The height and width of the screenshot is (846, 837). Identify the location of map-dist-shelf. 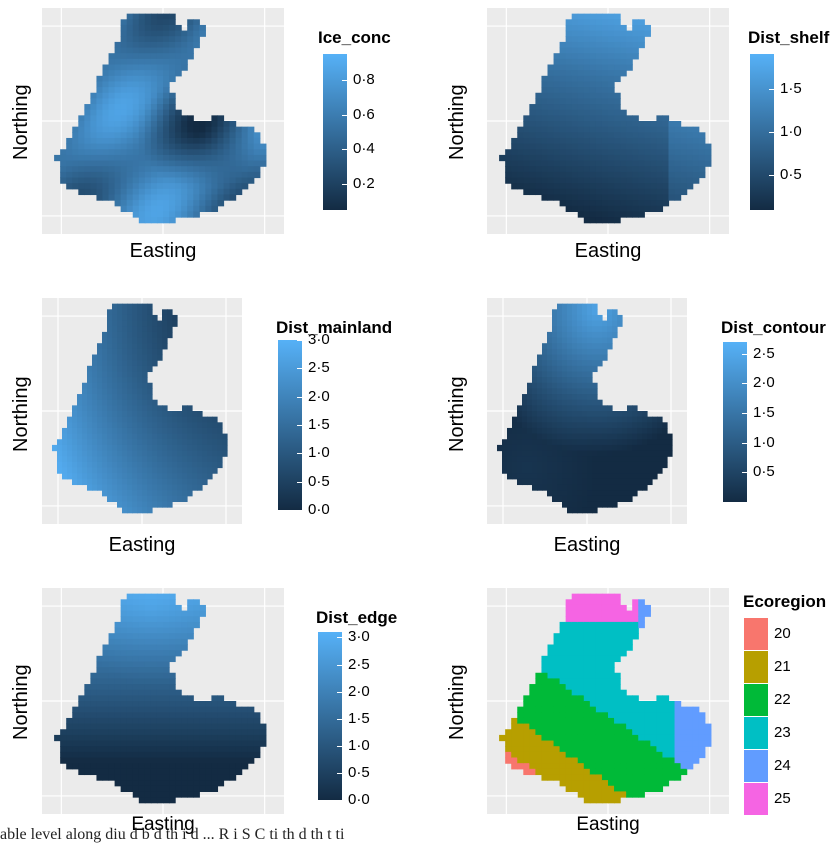
(608, 121).